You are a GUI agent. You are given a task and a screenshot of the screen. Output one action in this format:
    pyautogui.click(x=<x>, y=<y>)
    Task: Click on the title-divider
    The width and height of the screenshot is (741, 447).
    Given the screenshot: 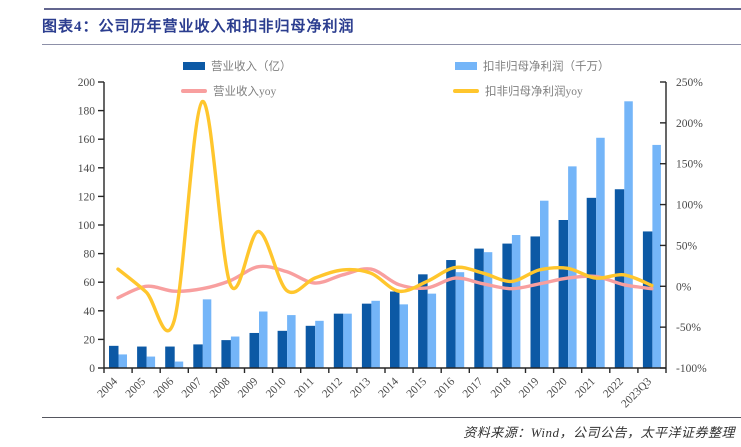 What is the action you would take?
    pyautogui.click(x=391, y=44)
    